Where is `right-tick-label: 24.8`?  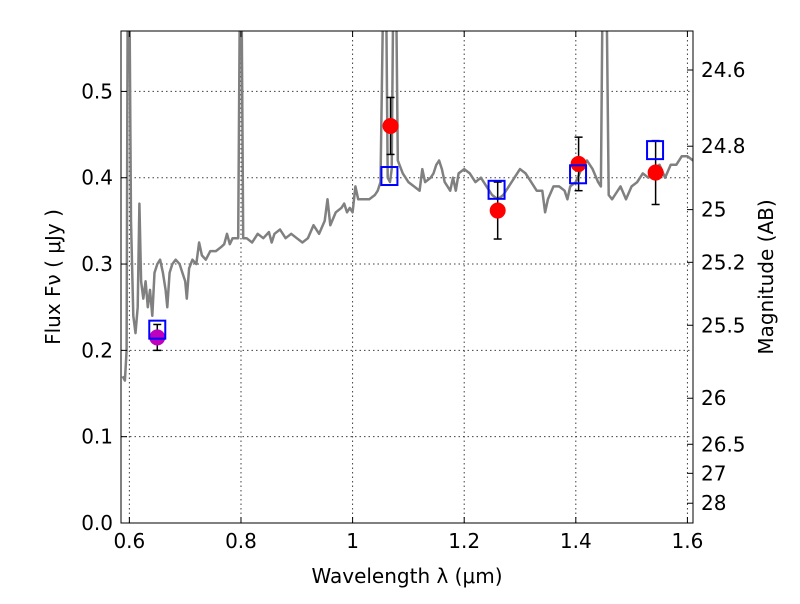 right-tick-label: 24.8 is located at coordinates (723, 146).